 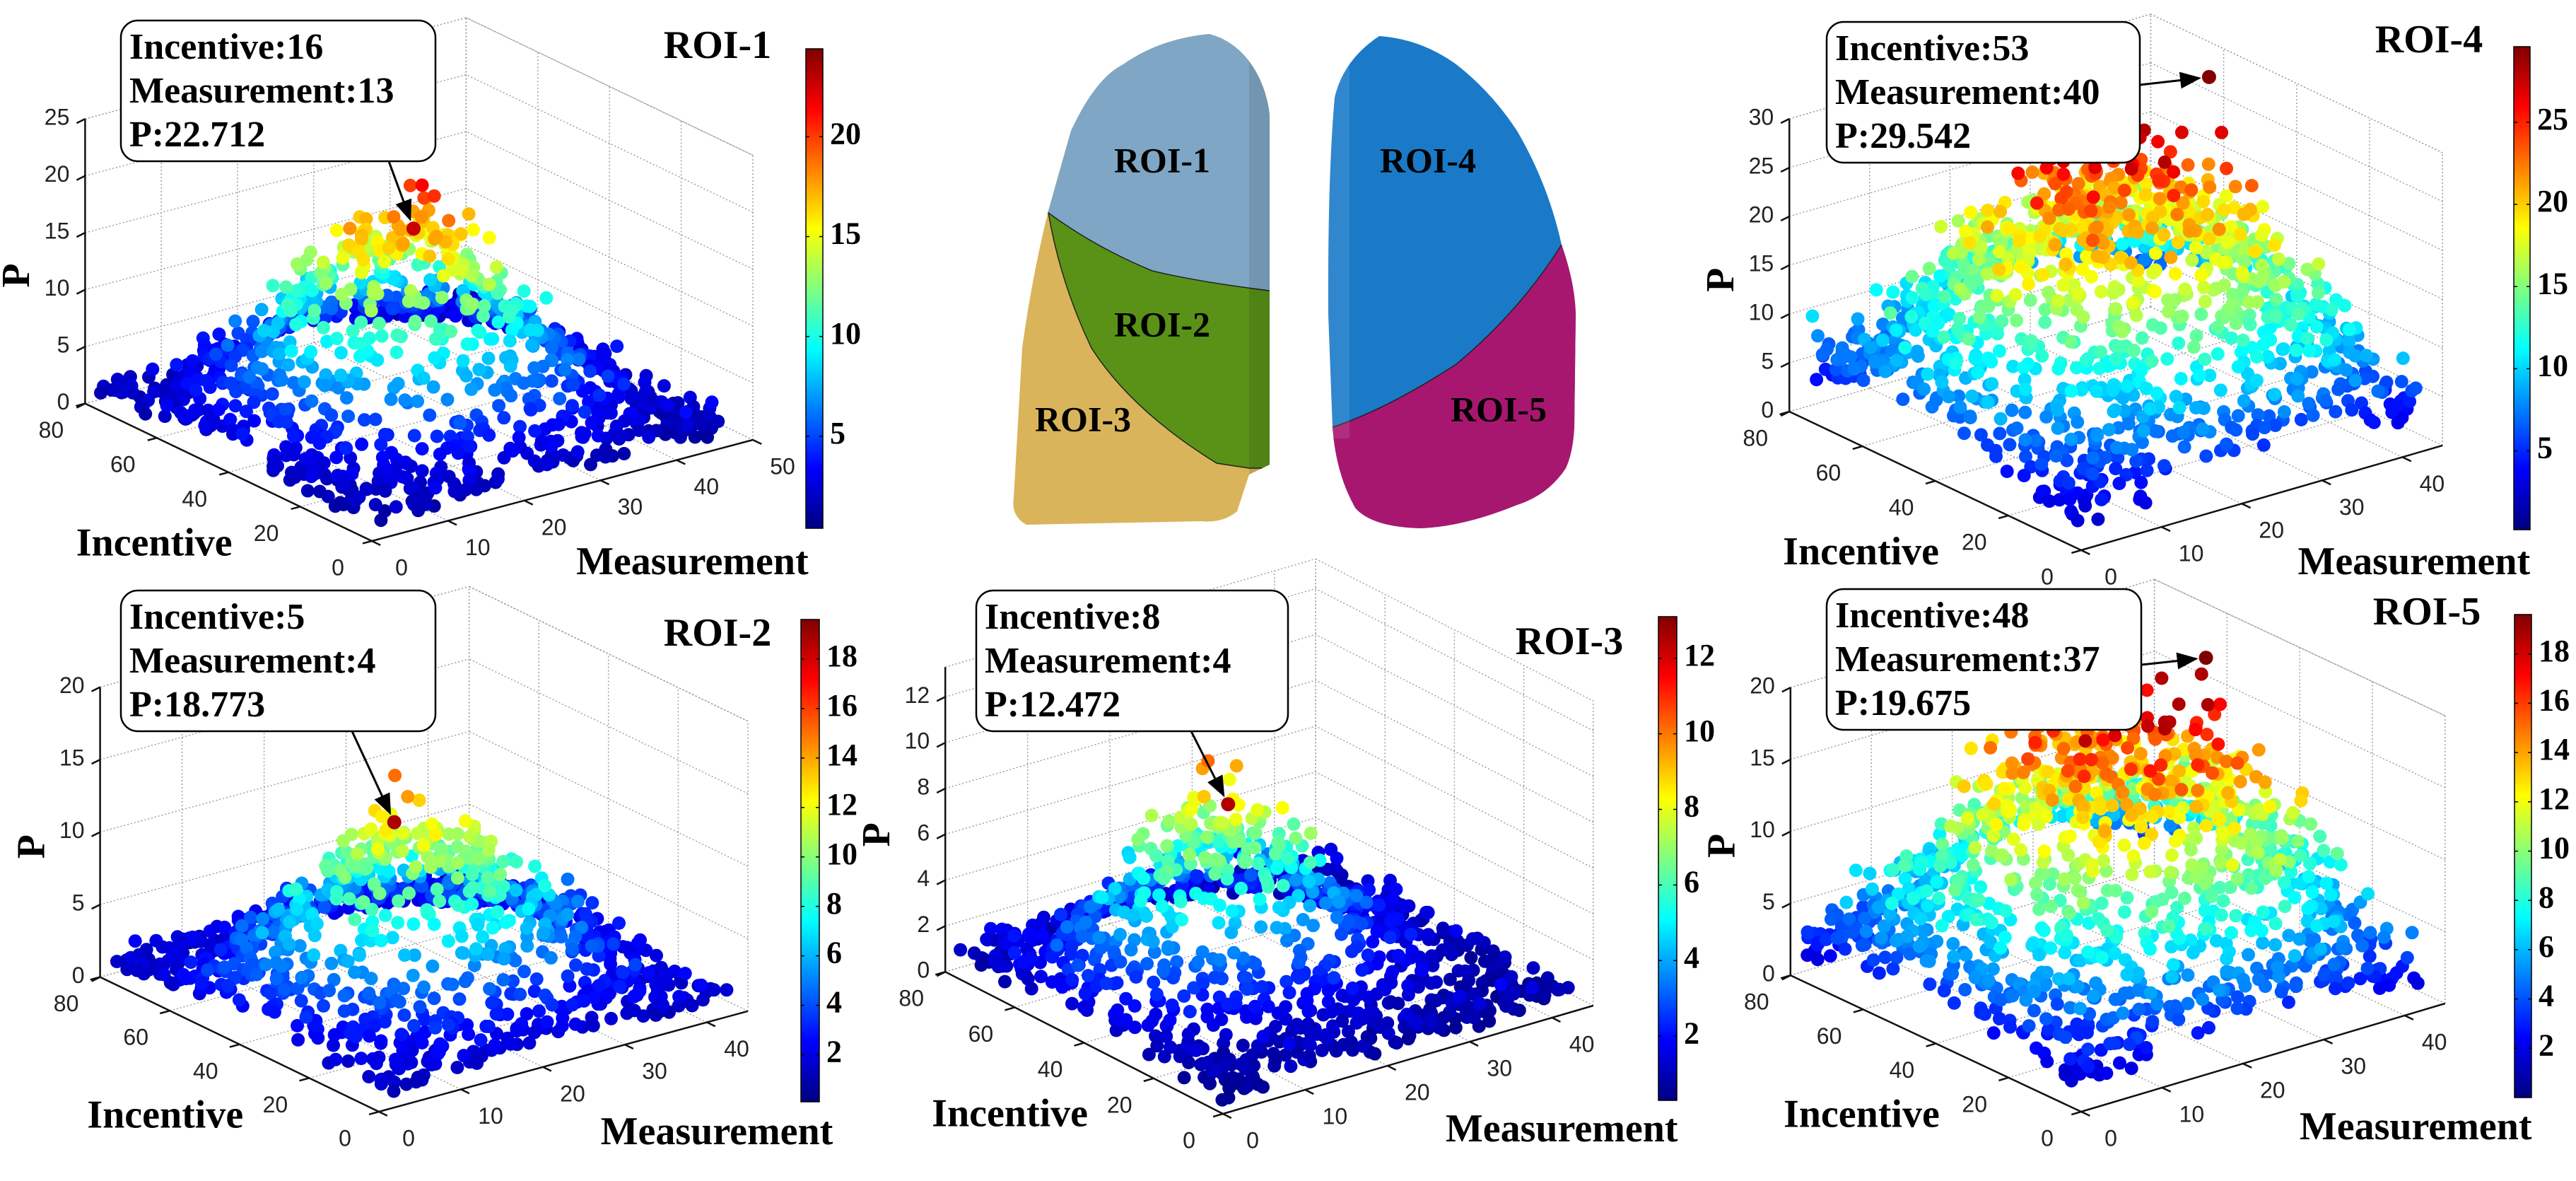 I want to click on measurement-tick, so click(x=2406, y=459).